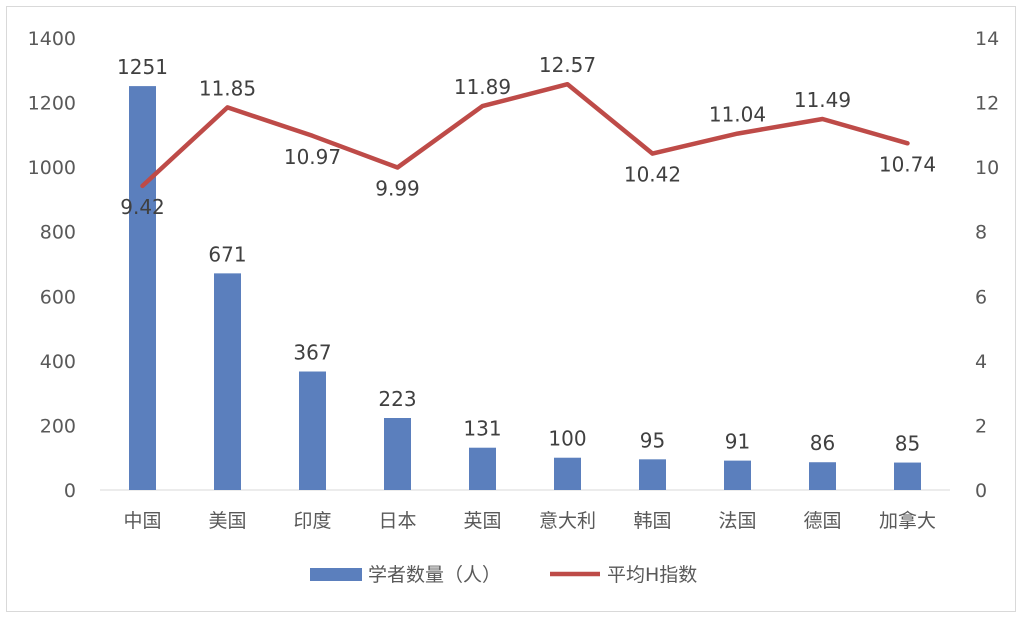 This screenshot has width=1024, height=621. Describe the element at coordinates (58, 233) in the screenshot. I see `left-tick-label: 800` at that location.